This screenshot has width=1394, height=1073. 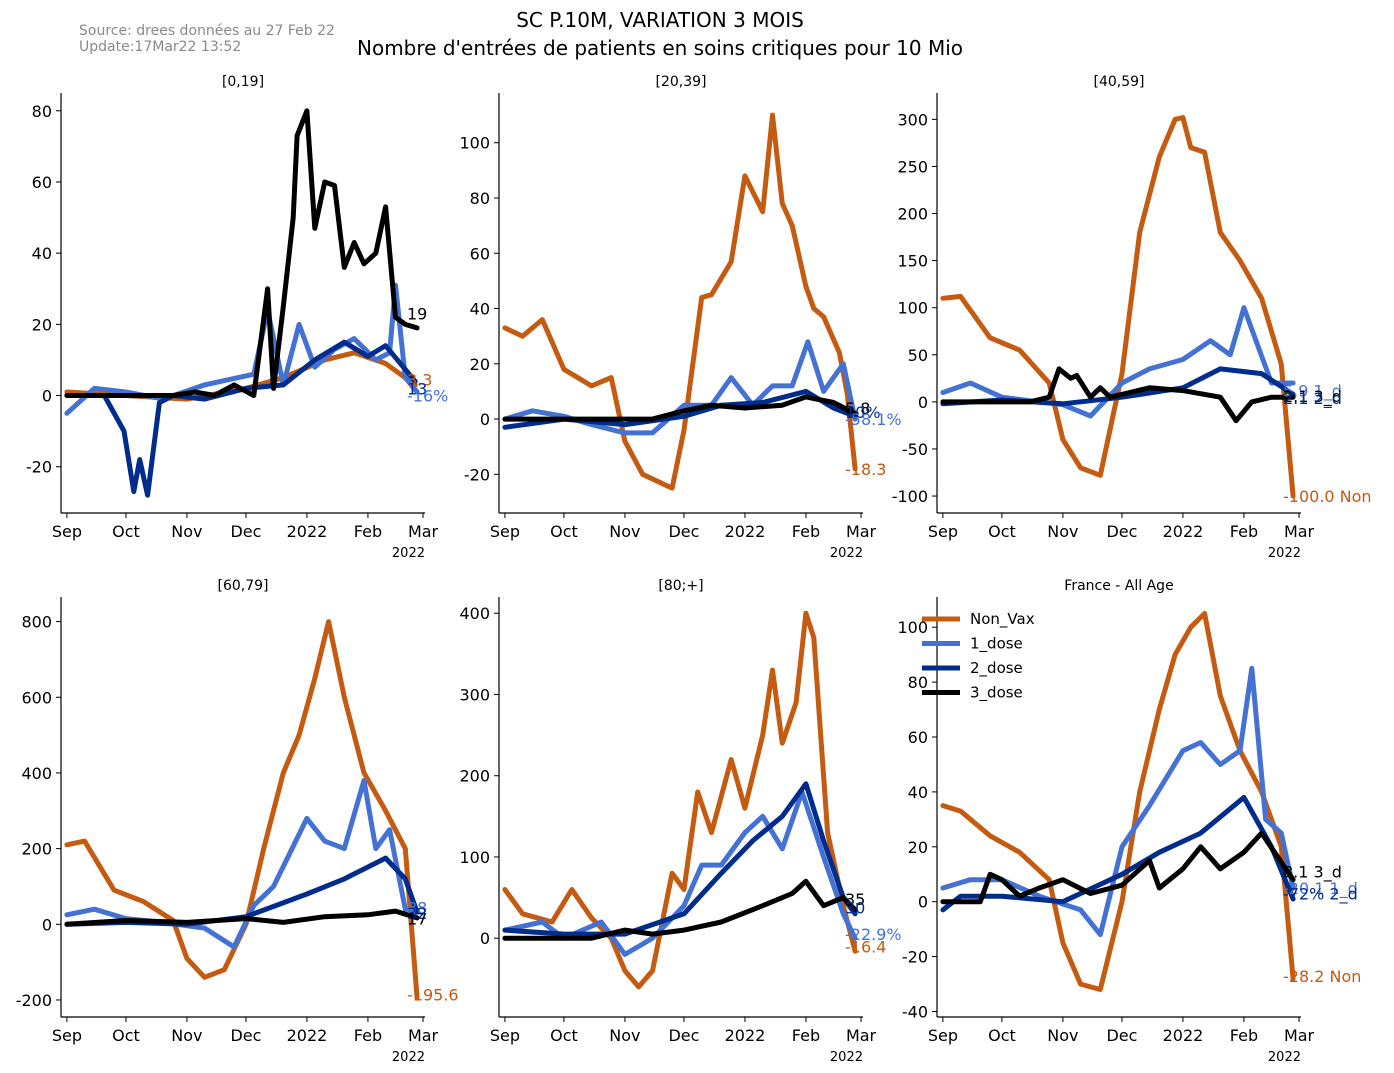 What do you see at coordinates (474, 694) in the screenshot?
I see `y-tick-label: 300` at bounding box center [474, 694].